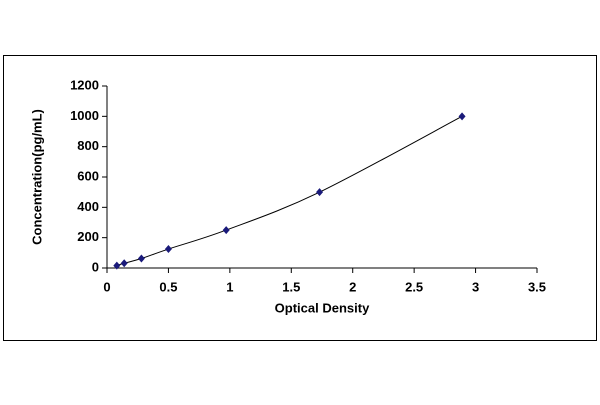 This screenshot has height=405, width=600. What do you see at coordinates (537, 286) in the screenshot?
I see `x-tick-label: 3.5` at bounding box center [537, 286].